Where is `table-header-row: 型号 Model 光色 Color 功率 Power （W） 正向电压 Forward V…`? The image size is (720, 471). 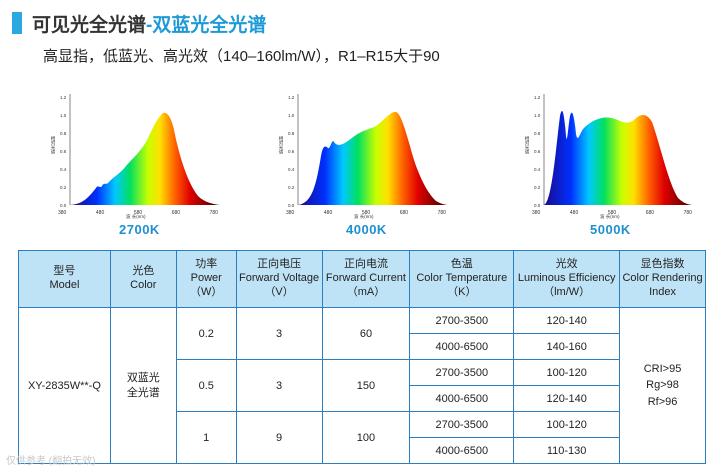 table-header-row: 型号 Model 光色 Color 功率 Power （W） 正向电压 Forward V… is located at coordinates (362, 279).